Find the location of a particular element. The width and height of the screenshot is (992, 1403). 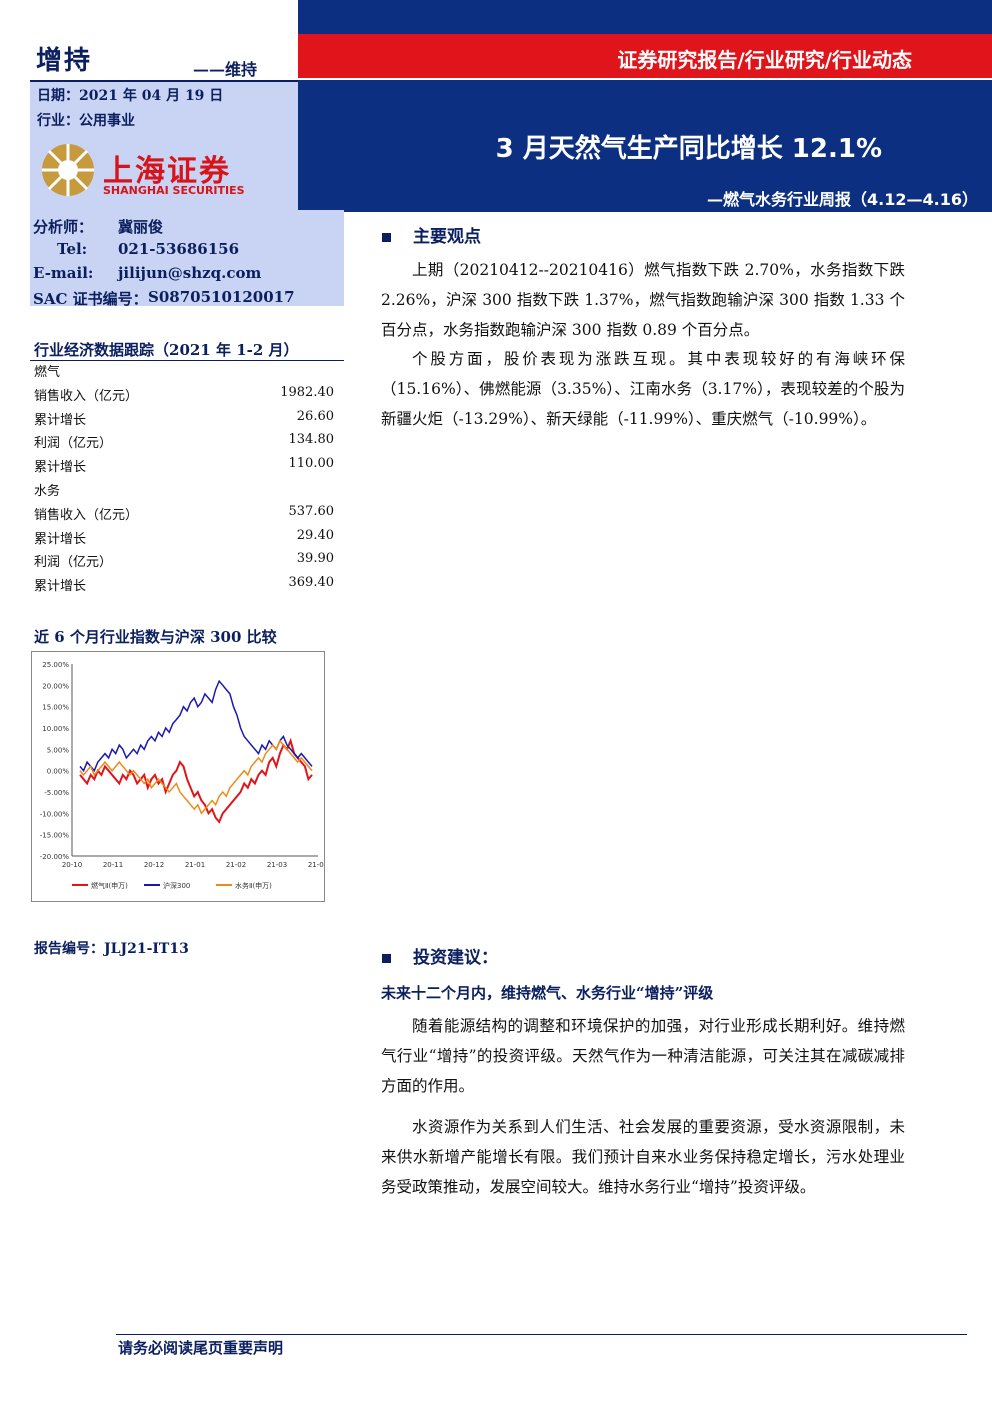

sac-value: S0870510120017 is located at coordinates (221, 297).